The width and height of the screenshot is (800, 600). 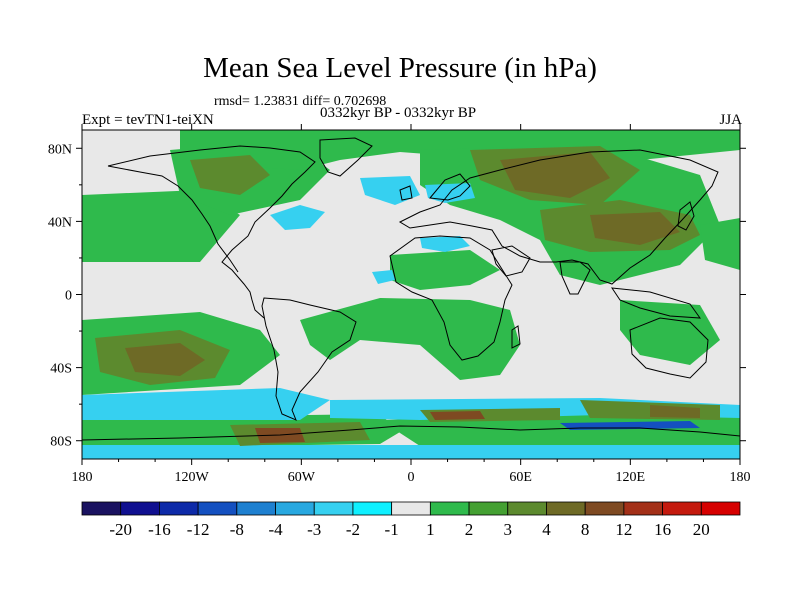 I want to click on plot-title: Mean Sea Level Pressure (in hPa), so click(x=400, y=68).